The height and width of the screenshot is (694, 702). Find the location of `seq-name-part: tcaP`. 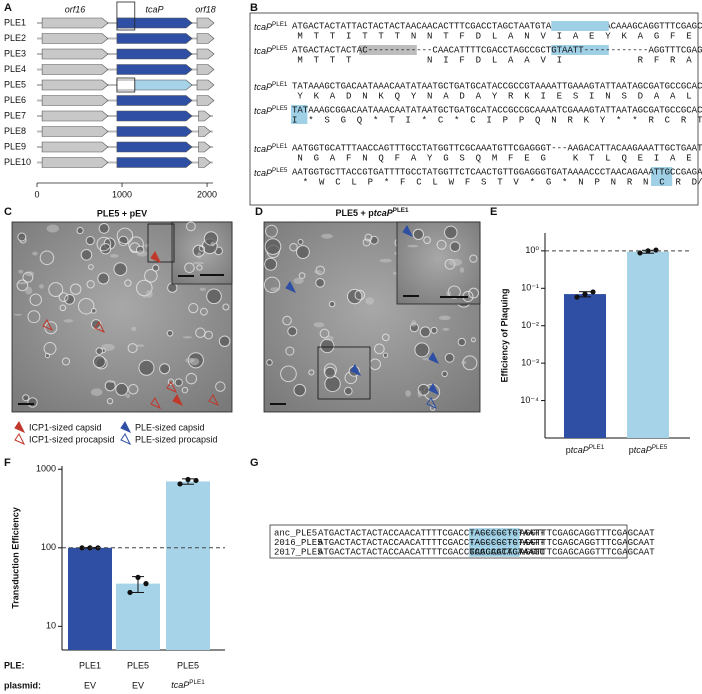

seq-name-part: tcaP is located at coordinates (263, 111).